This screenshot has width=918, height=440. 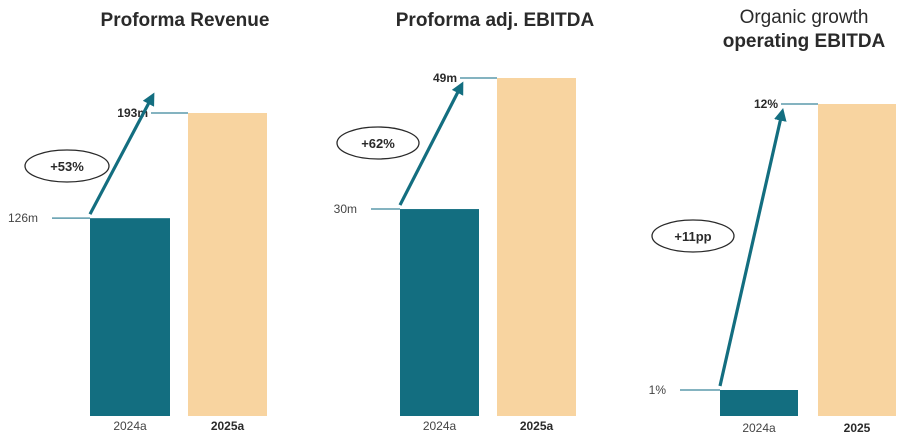 I want to click on bar-2025, so click(x=857, y=260).